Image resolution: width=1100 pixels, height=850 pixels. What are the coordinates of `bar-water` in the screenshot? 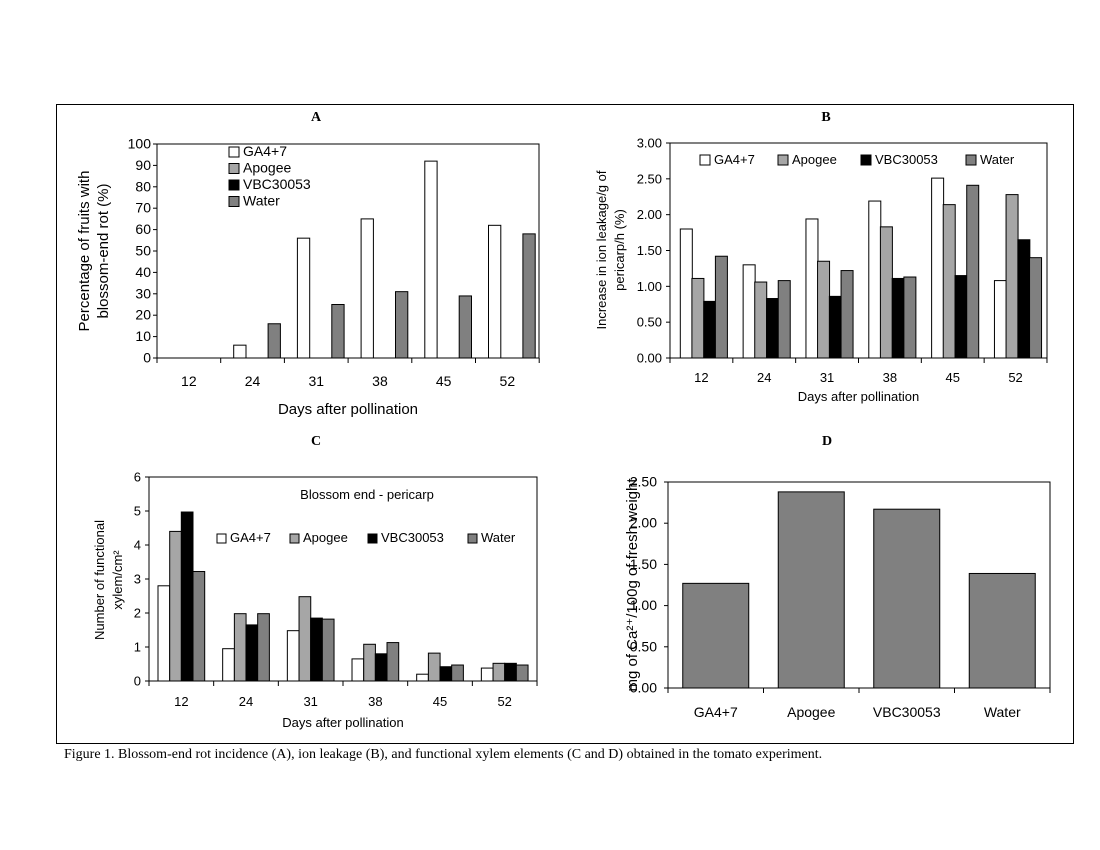 It's located at (1002, 630).